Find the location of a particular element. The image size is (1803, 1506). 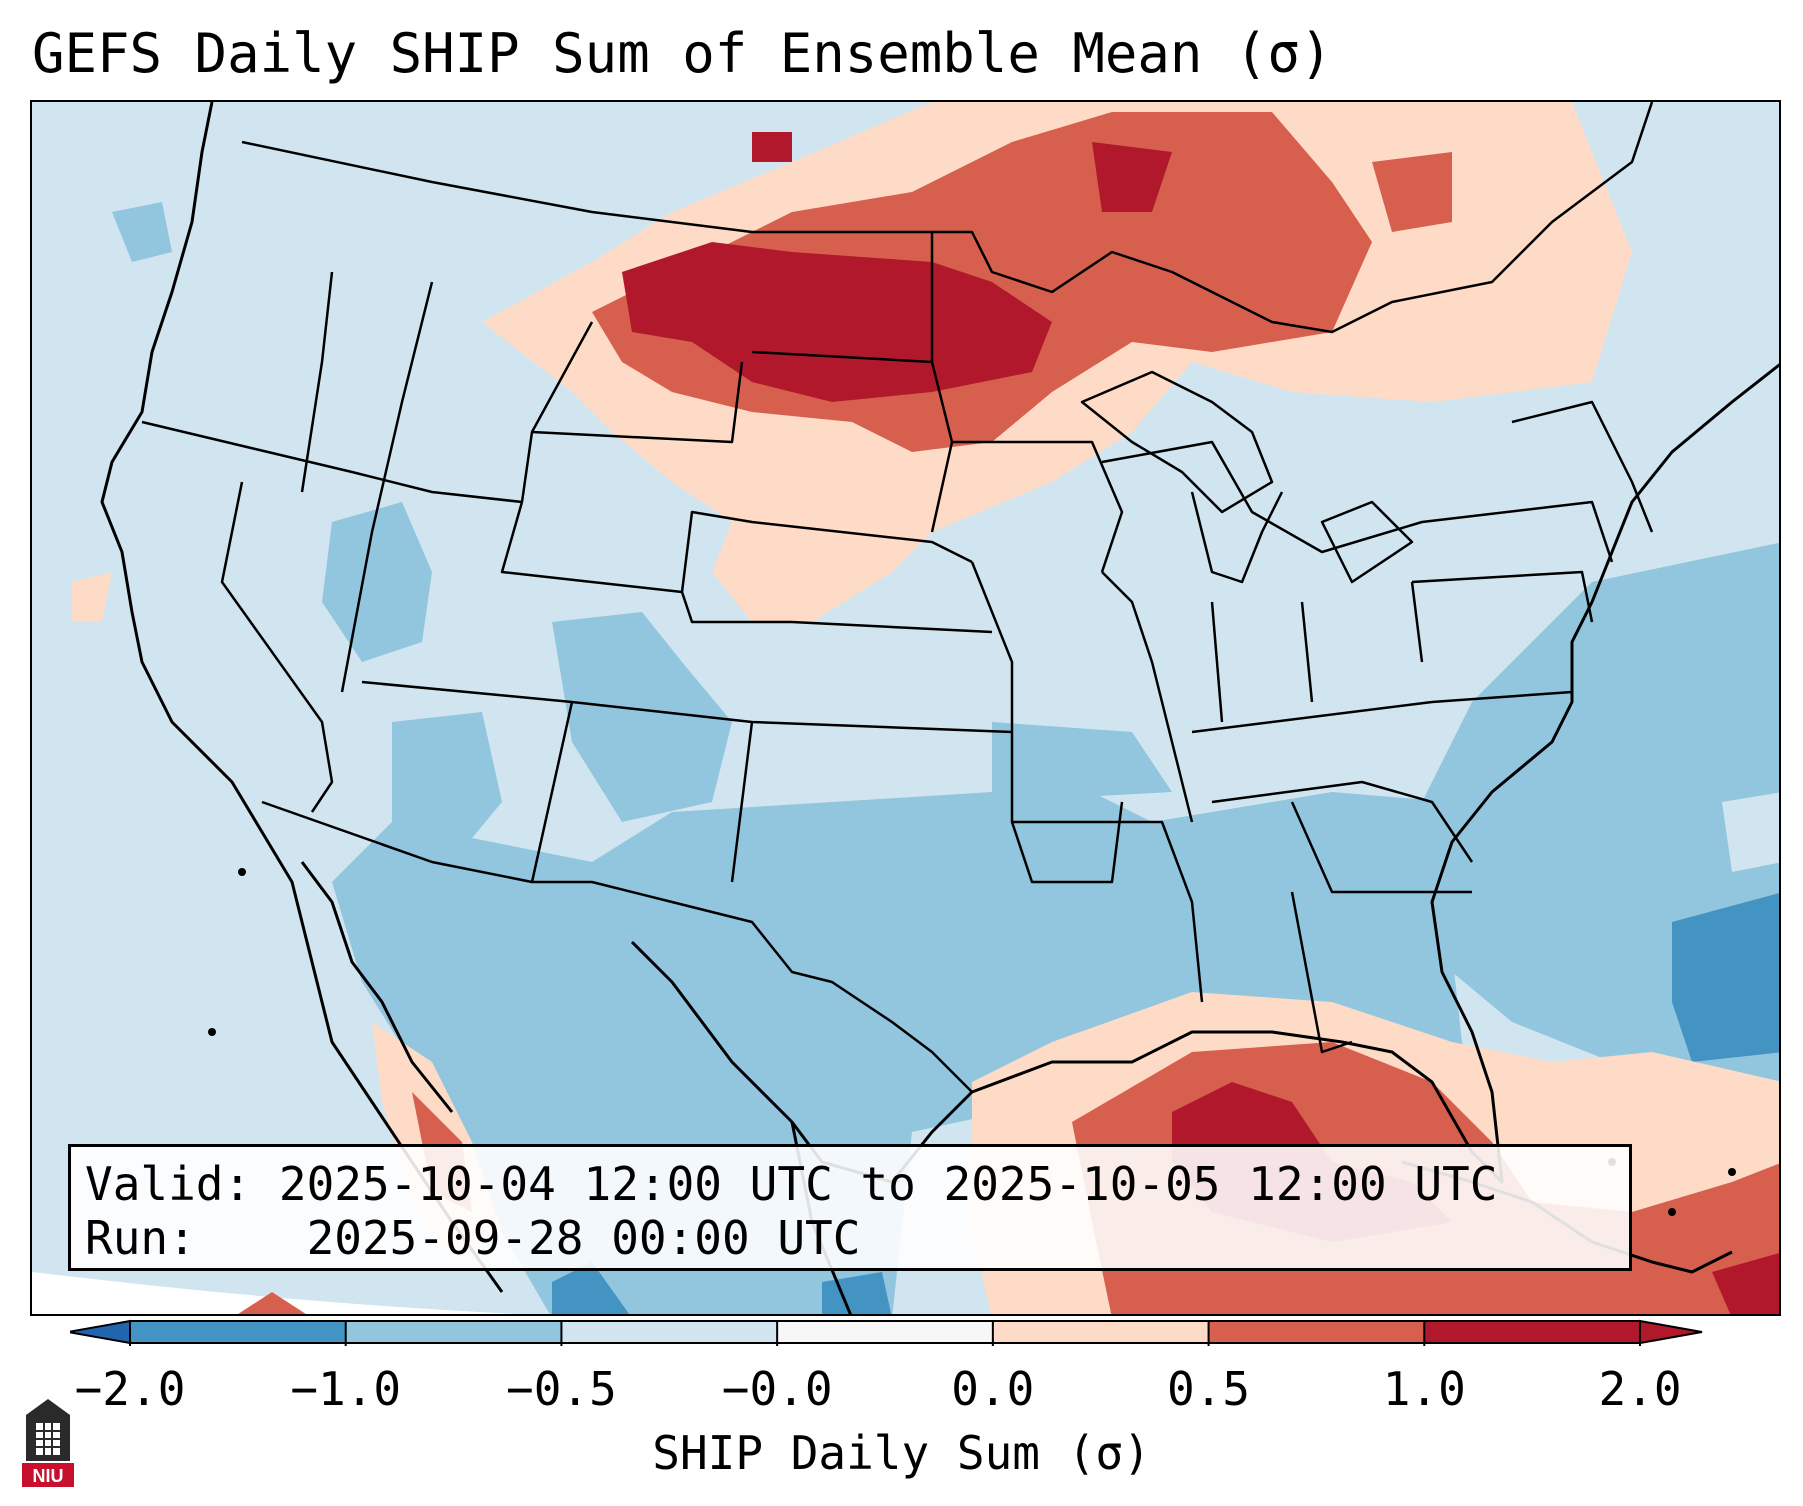

anomaly-arizona is located at coordinates (447, 787).